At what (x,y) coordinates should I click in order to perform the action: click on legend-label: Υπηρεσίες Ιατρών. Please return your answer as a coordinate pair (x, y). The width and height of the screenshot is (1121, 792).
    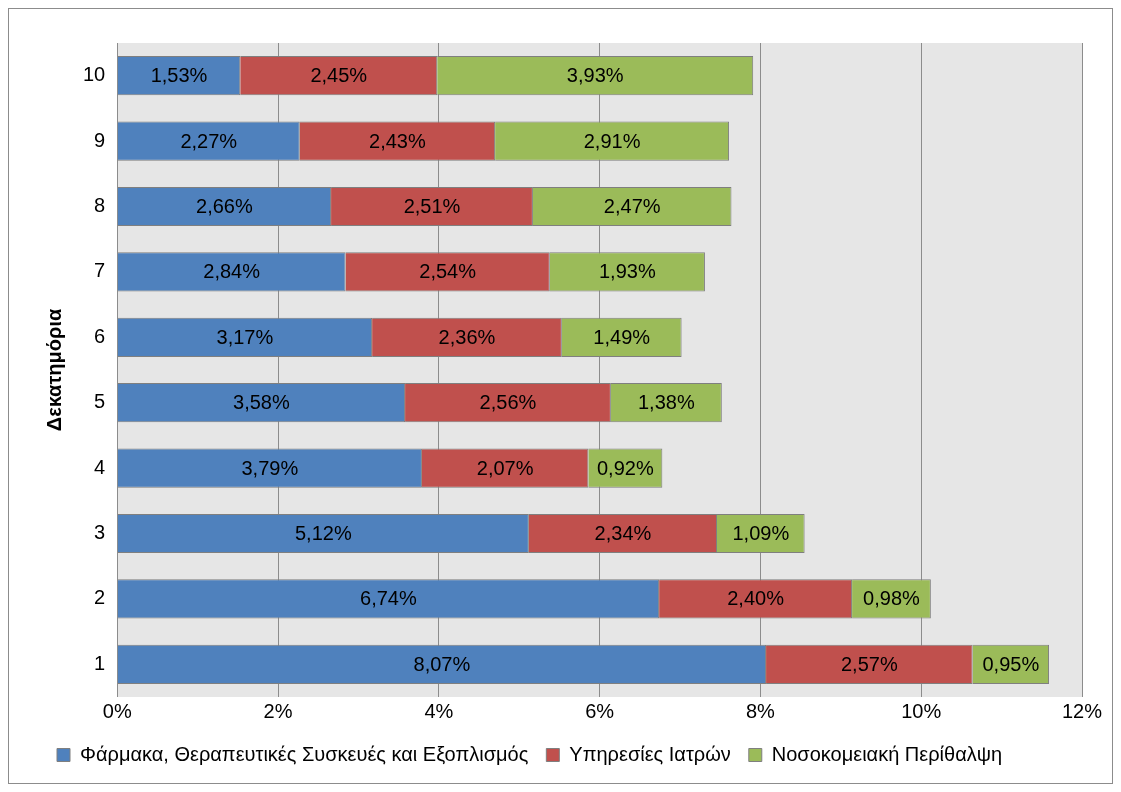
    Looking at the image, I should click on (650, 753).